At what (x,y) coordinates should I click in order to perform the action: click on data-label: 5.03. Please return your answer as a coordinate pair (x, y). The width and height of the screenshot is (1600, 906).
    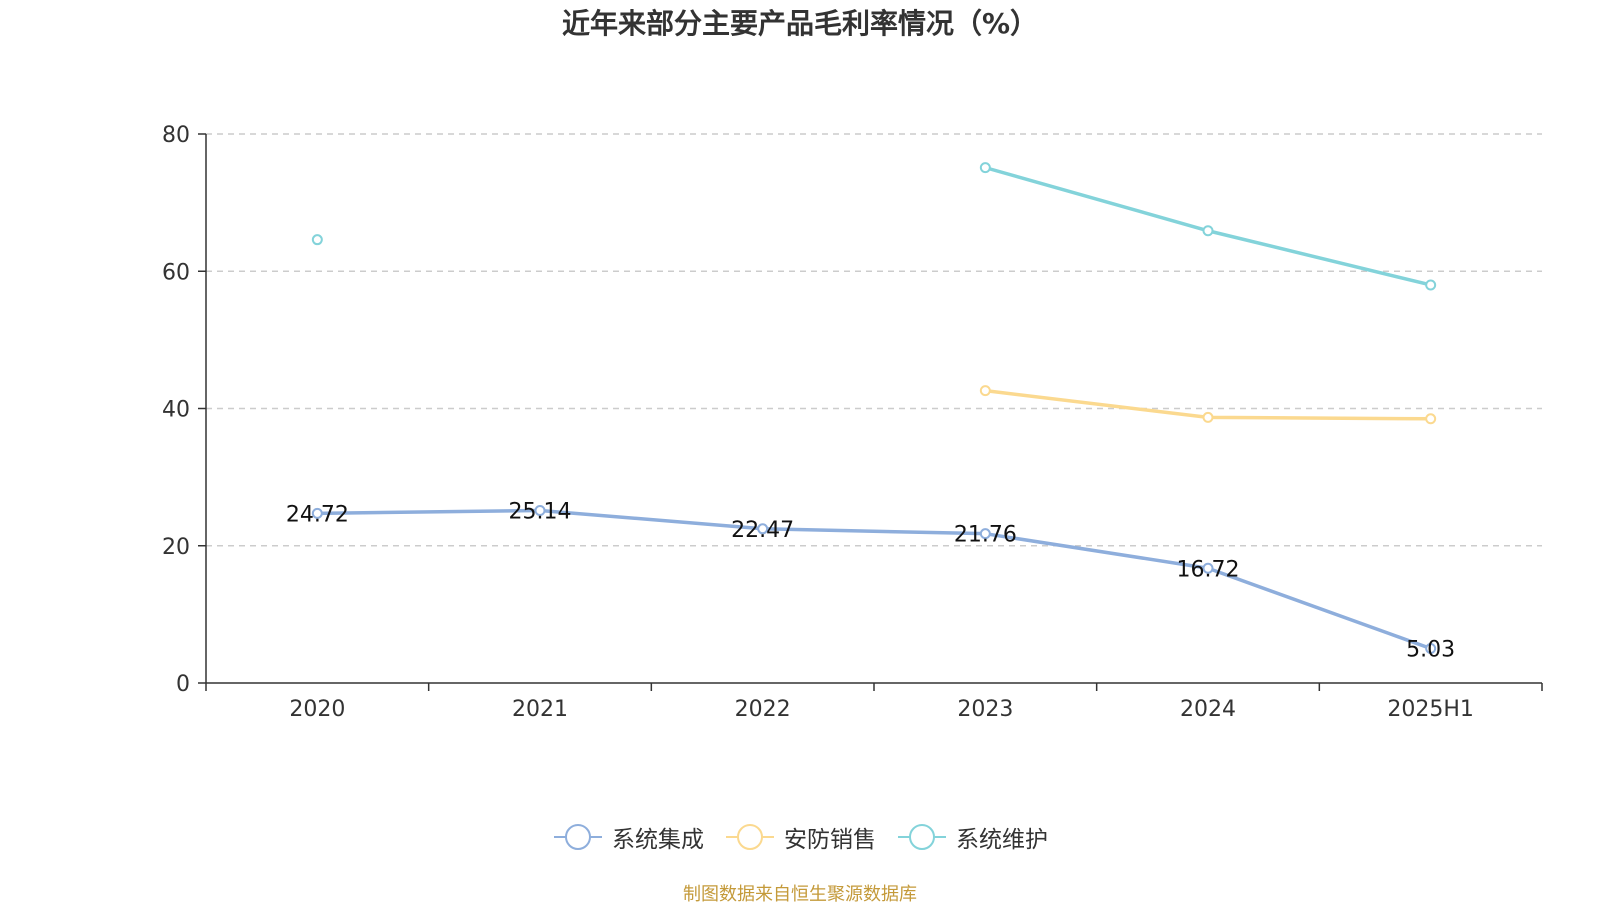
    Looking at the image, I should click on (1430, 649).